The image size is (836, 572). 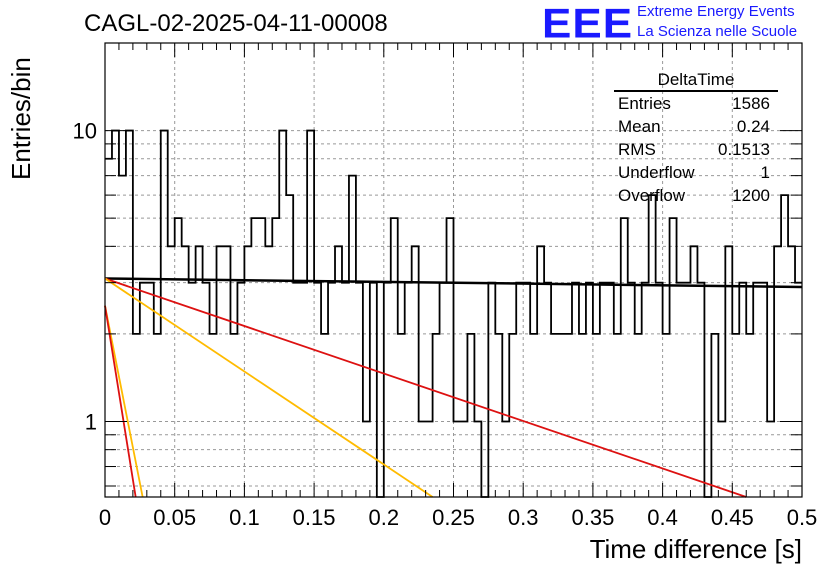 I want to click on x-tick-label: 0.35, so click(x=592, y=517).